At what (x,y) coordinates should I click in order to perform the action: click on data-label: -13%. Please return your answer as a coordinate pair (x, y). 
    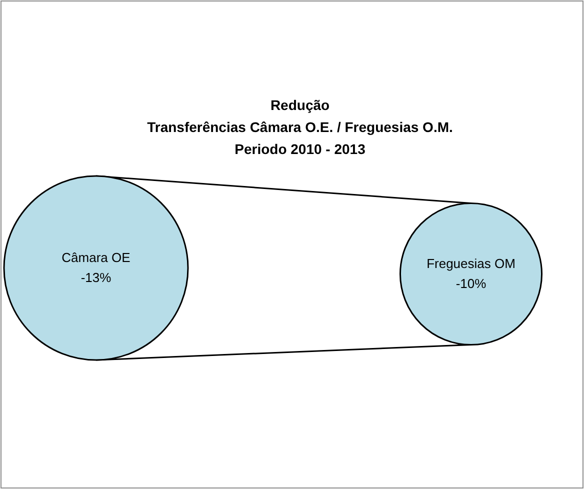
    Looking at the image, I should click on (96, 277).